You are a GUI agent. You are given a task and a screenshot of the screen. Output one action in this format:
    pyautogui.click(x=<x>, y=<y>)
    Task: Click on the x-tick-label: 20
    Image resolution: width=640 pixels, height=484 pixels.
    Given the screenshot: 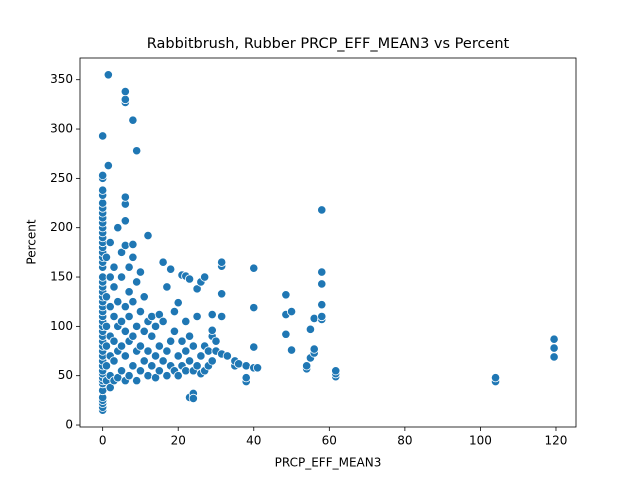 What is the action you would take?
    pyautogui.click(x=178, y=441)
    